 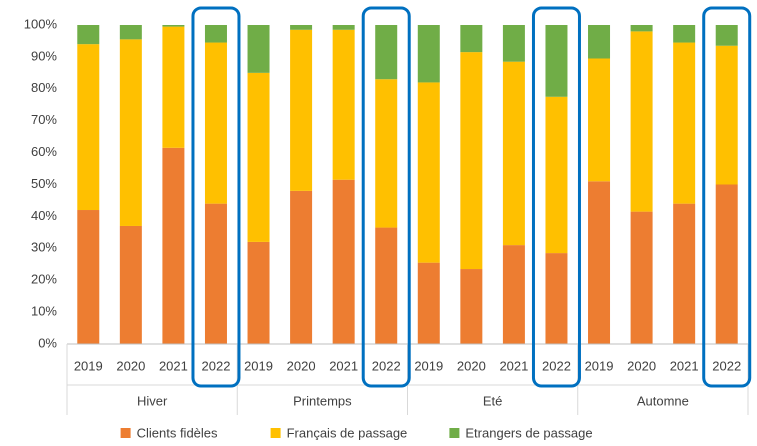 What do you see at coordinates (322, 400) in the screenshot?
I see `group-label: Printemps` at bounding box center [322, 400].